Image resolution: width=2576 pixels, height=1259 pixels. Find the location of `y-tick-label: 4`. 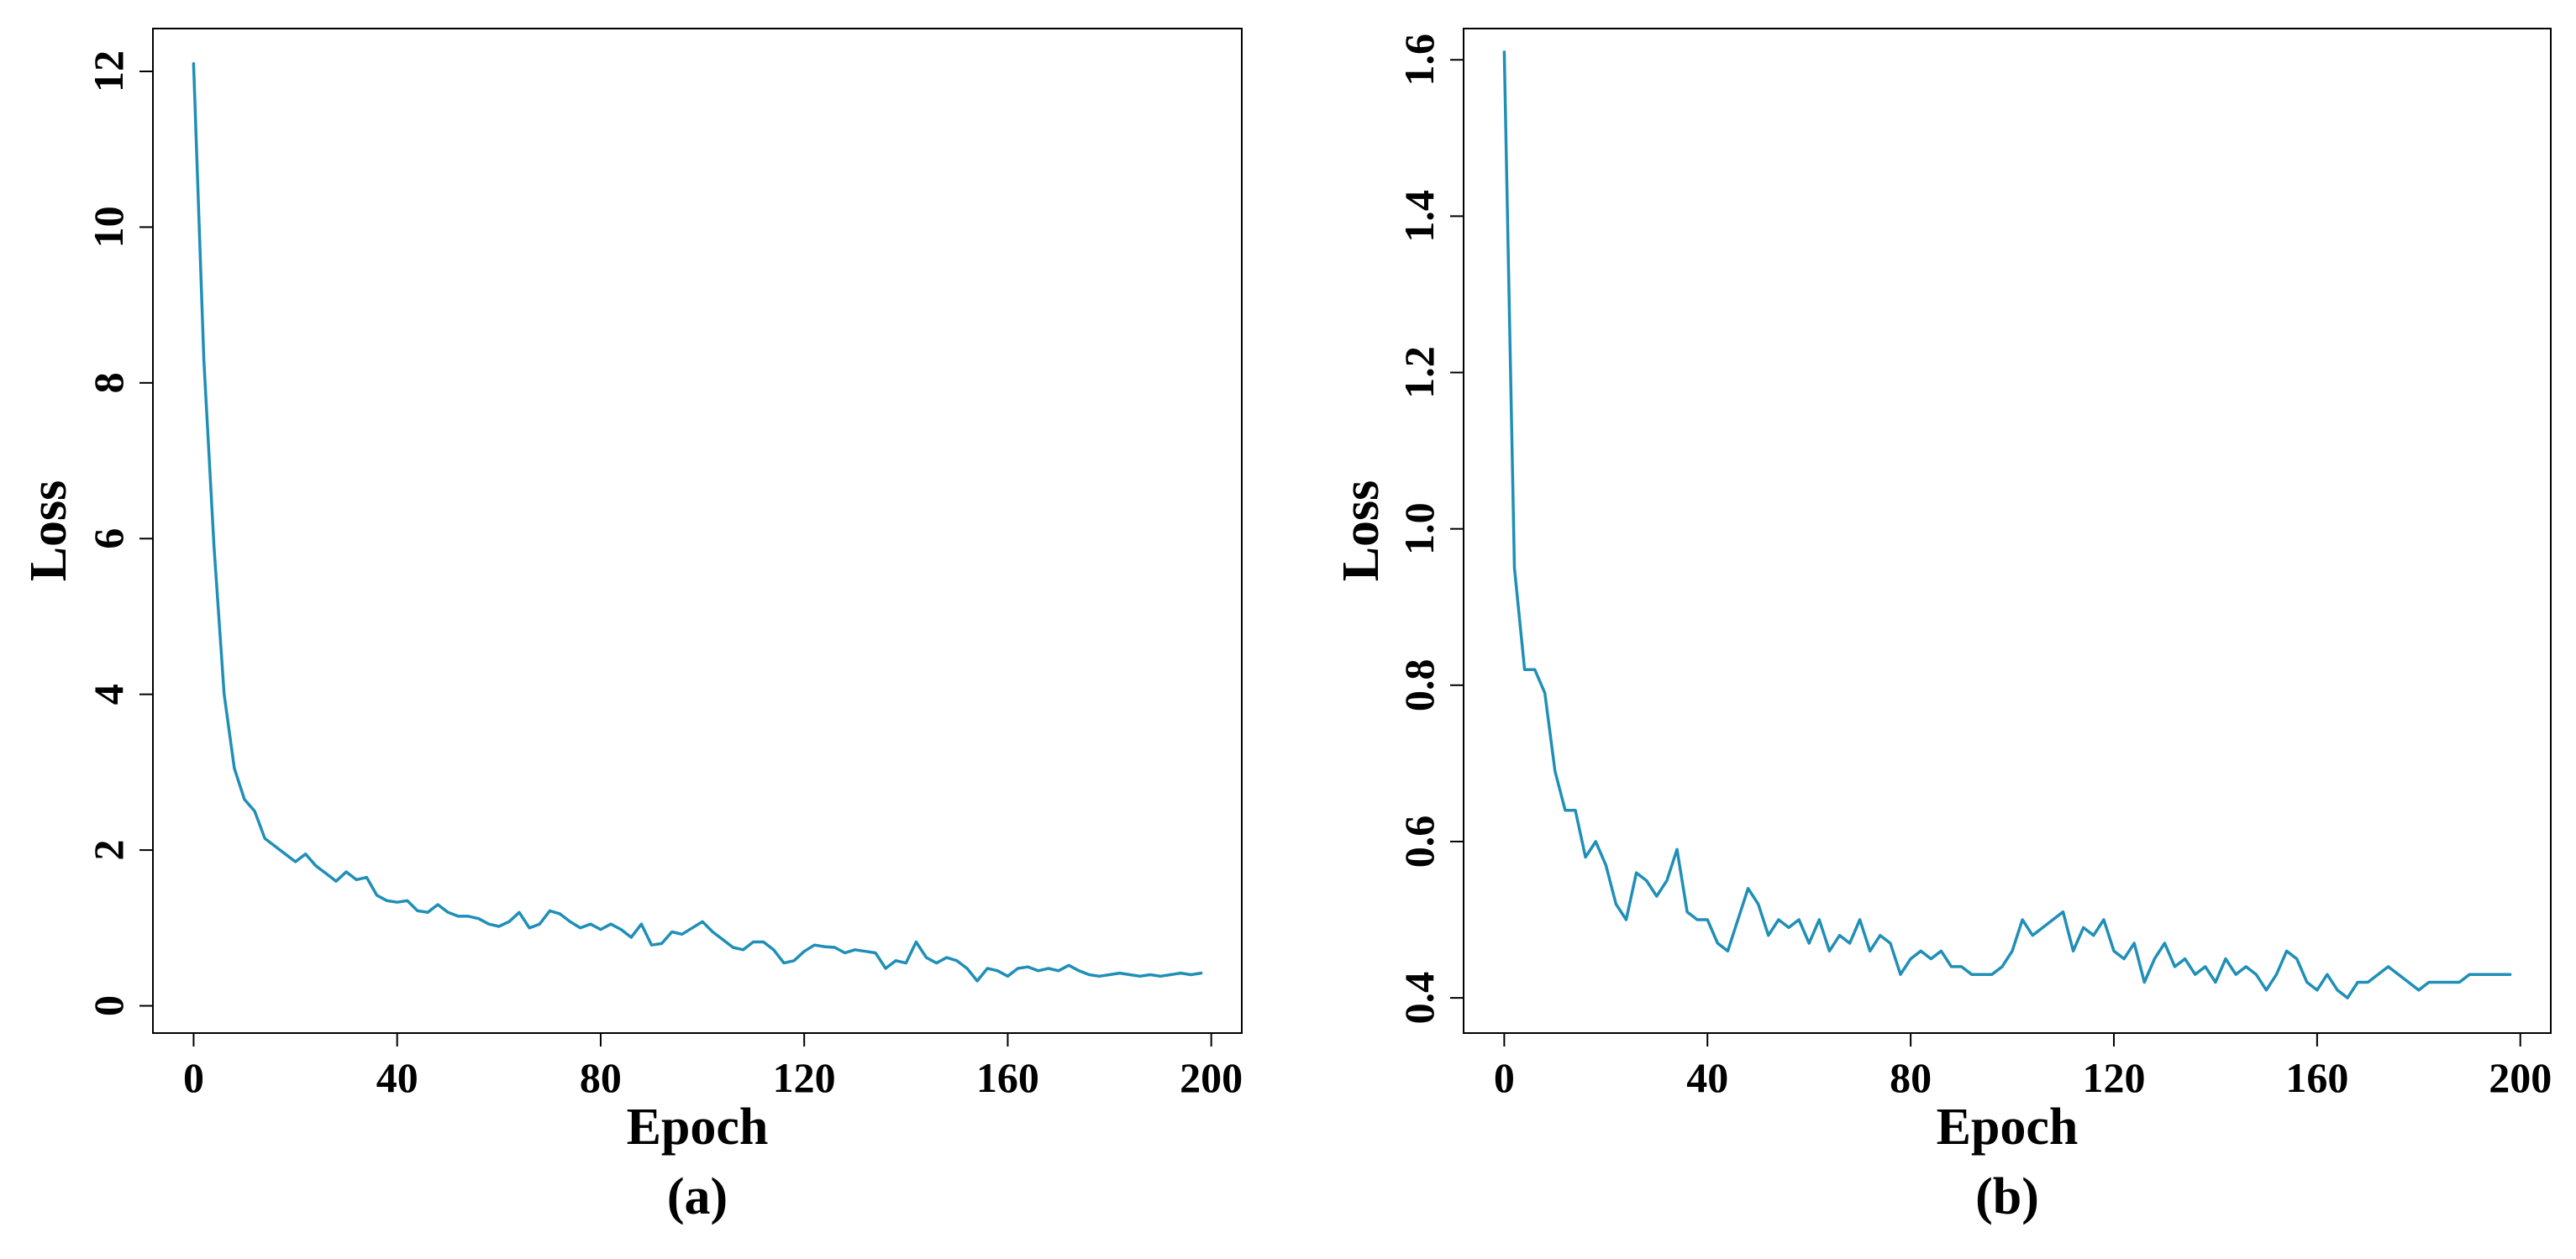

y-tick-label: 4 is located at coordinates (108, 694).